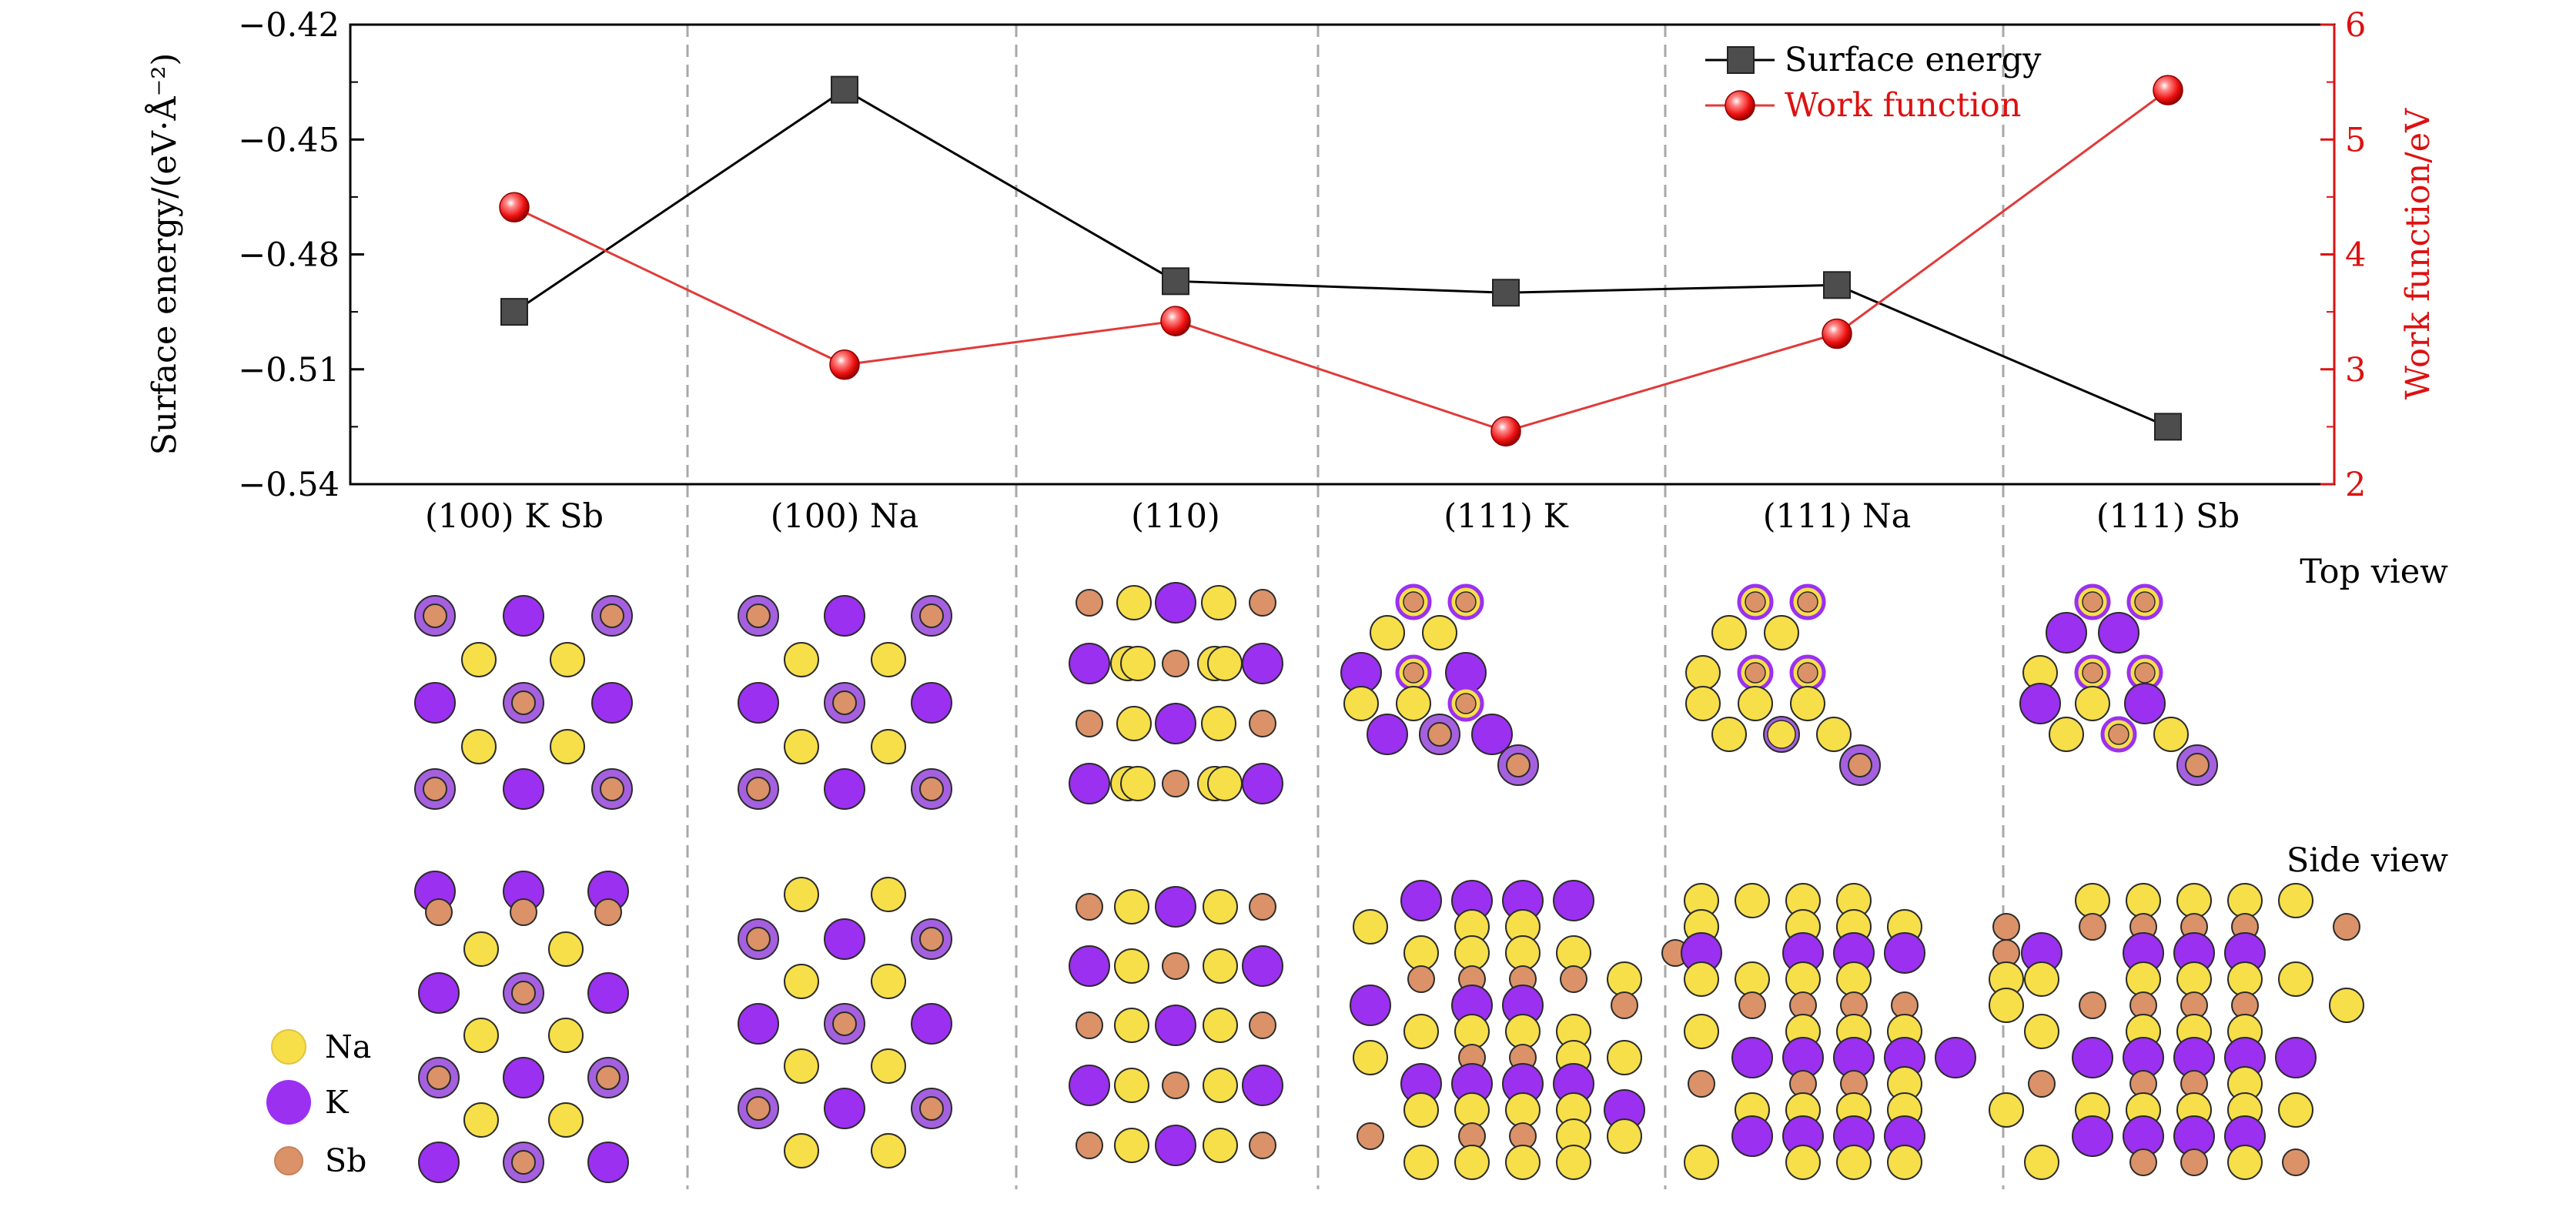 The height and width of the screenshot is (1227, 2576). Describe the element at coordinates (289, 485) in the screenshot. I see `left-tick-label: −0.54` at that location.